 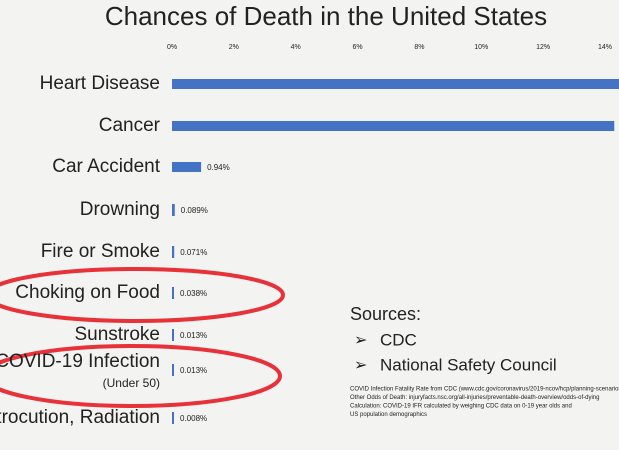 I want to click on y-tick-label: Cancer, so click(x=130, y=125).